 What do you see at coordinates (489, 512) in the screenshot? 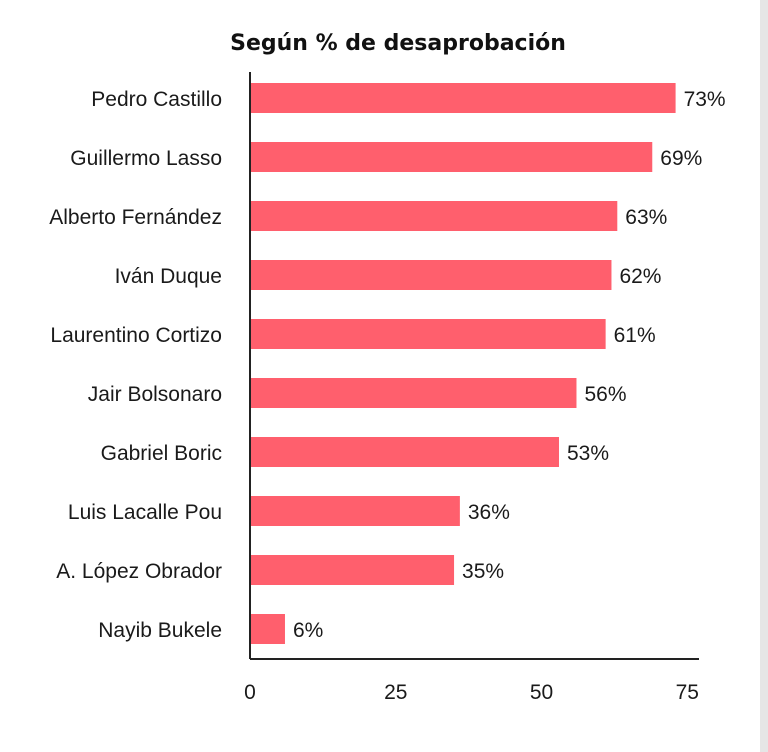
I see `value-label: 36%` at bounding box center [489, 512].